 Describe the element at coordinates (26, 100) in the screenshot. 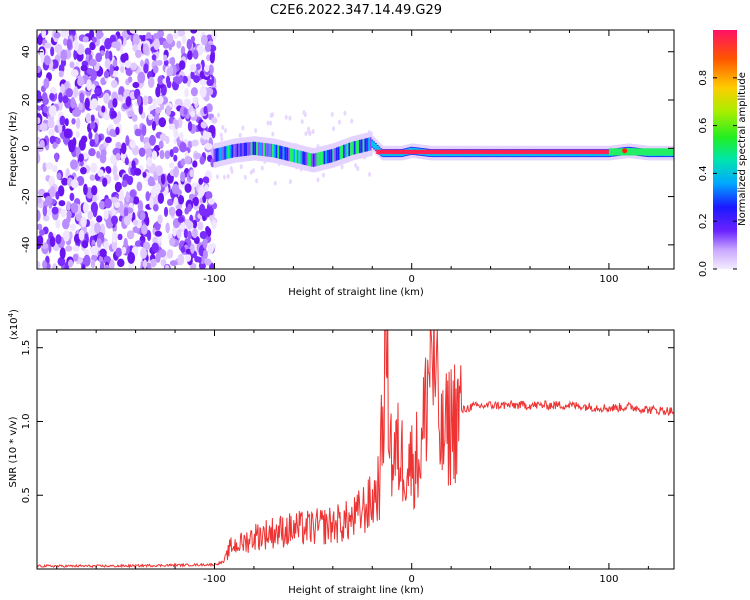

I see `spectrogram-ytick-label: 20` at that location.